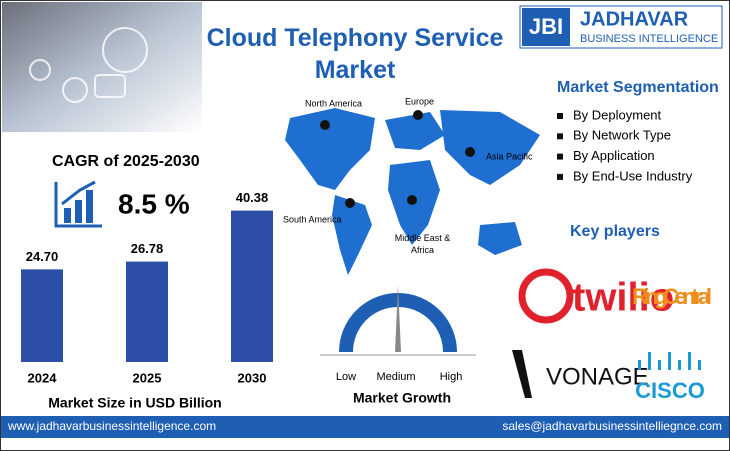 Image resolution: width=730 pixels, height=451 pixels. I want to click on photo-icons, so click(88, 65).